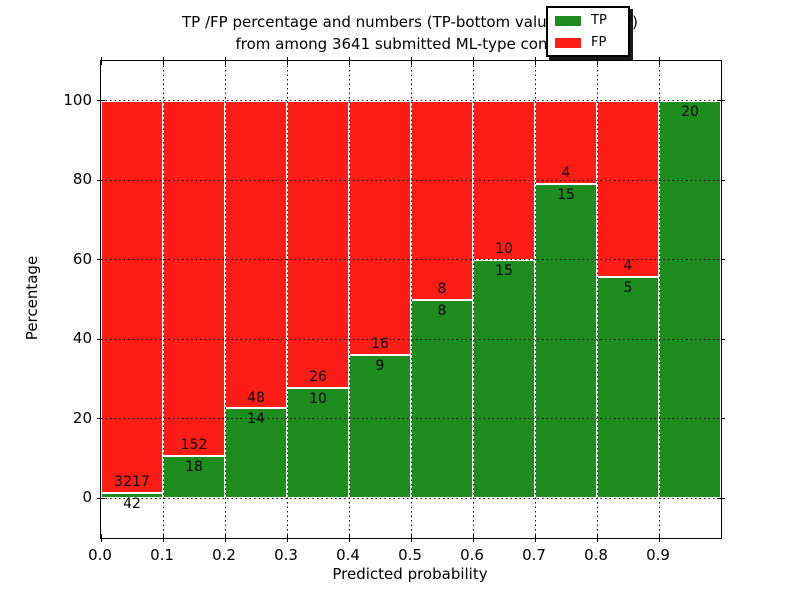 The image size is (800, 600). What do you see at coordinates (588, 42) in the screenshot?
I see `legend-row: FP` at bounding box center [588, 42].